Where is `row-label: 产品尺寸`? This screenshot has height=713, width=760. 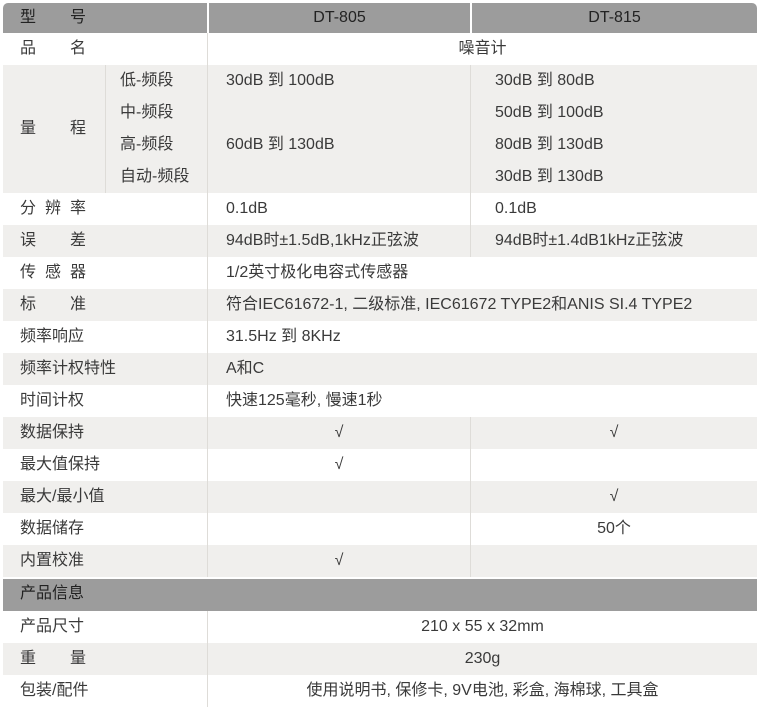
row-label: 产品尺寸 is located at coordinates (52, 626).